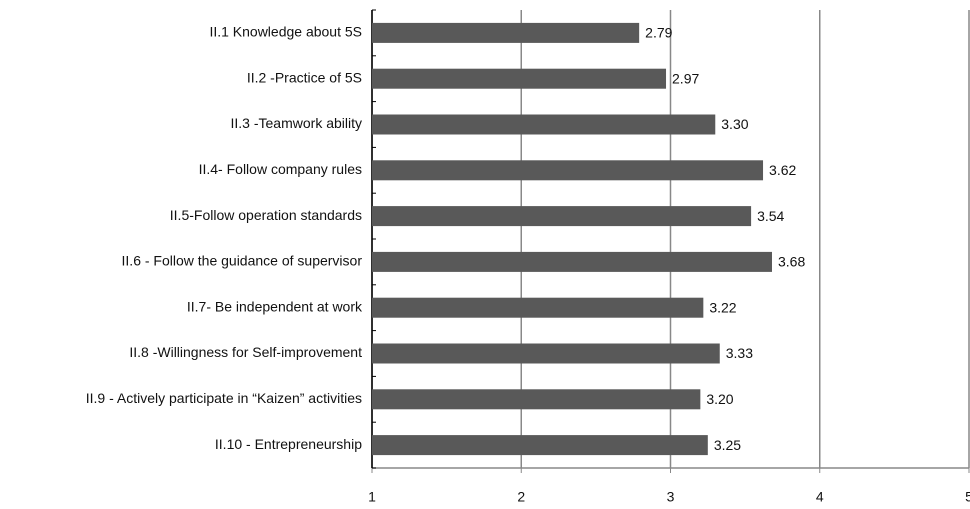 This screenshot has width=970, height=509. I want to click on data-label: 3.22, so click(722, 307).